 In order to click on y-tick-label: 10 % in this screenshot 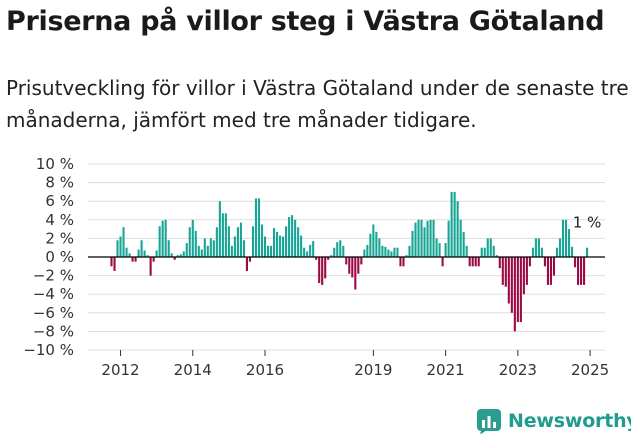, I will do `click(55, 164)`.